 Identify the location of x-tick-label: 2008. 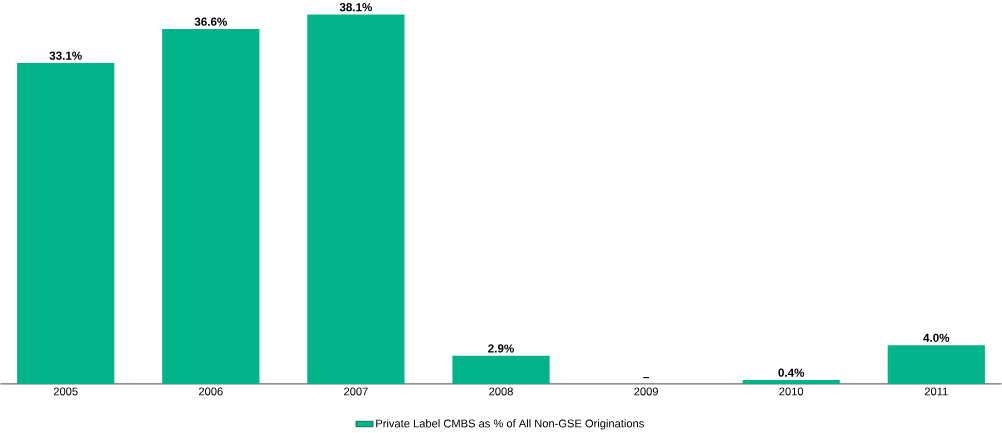
(501, 391).